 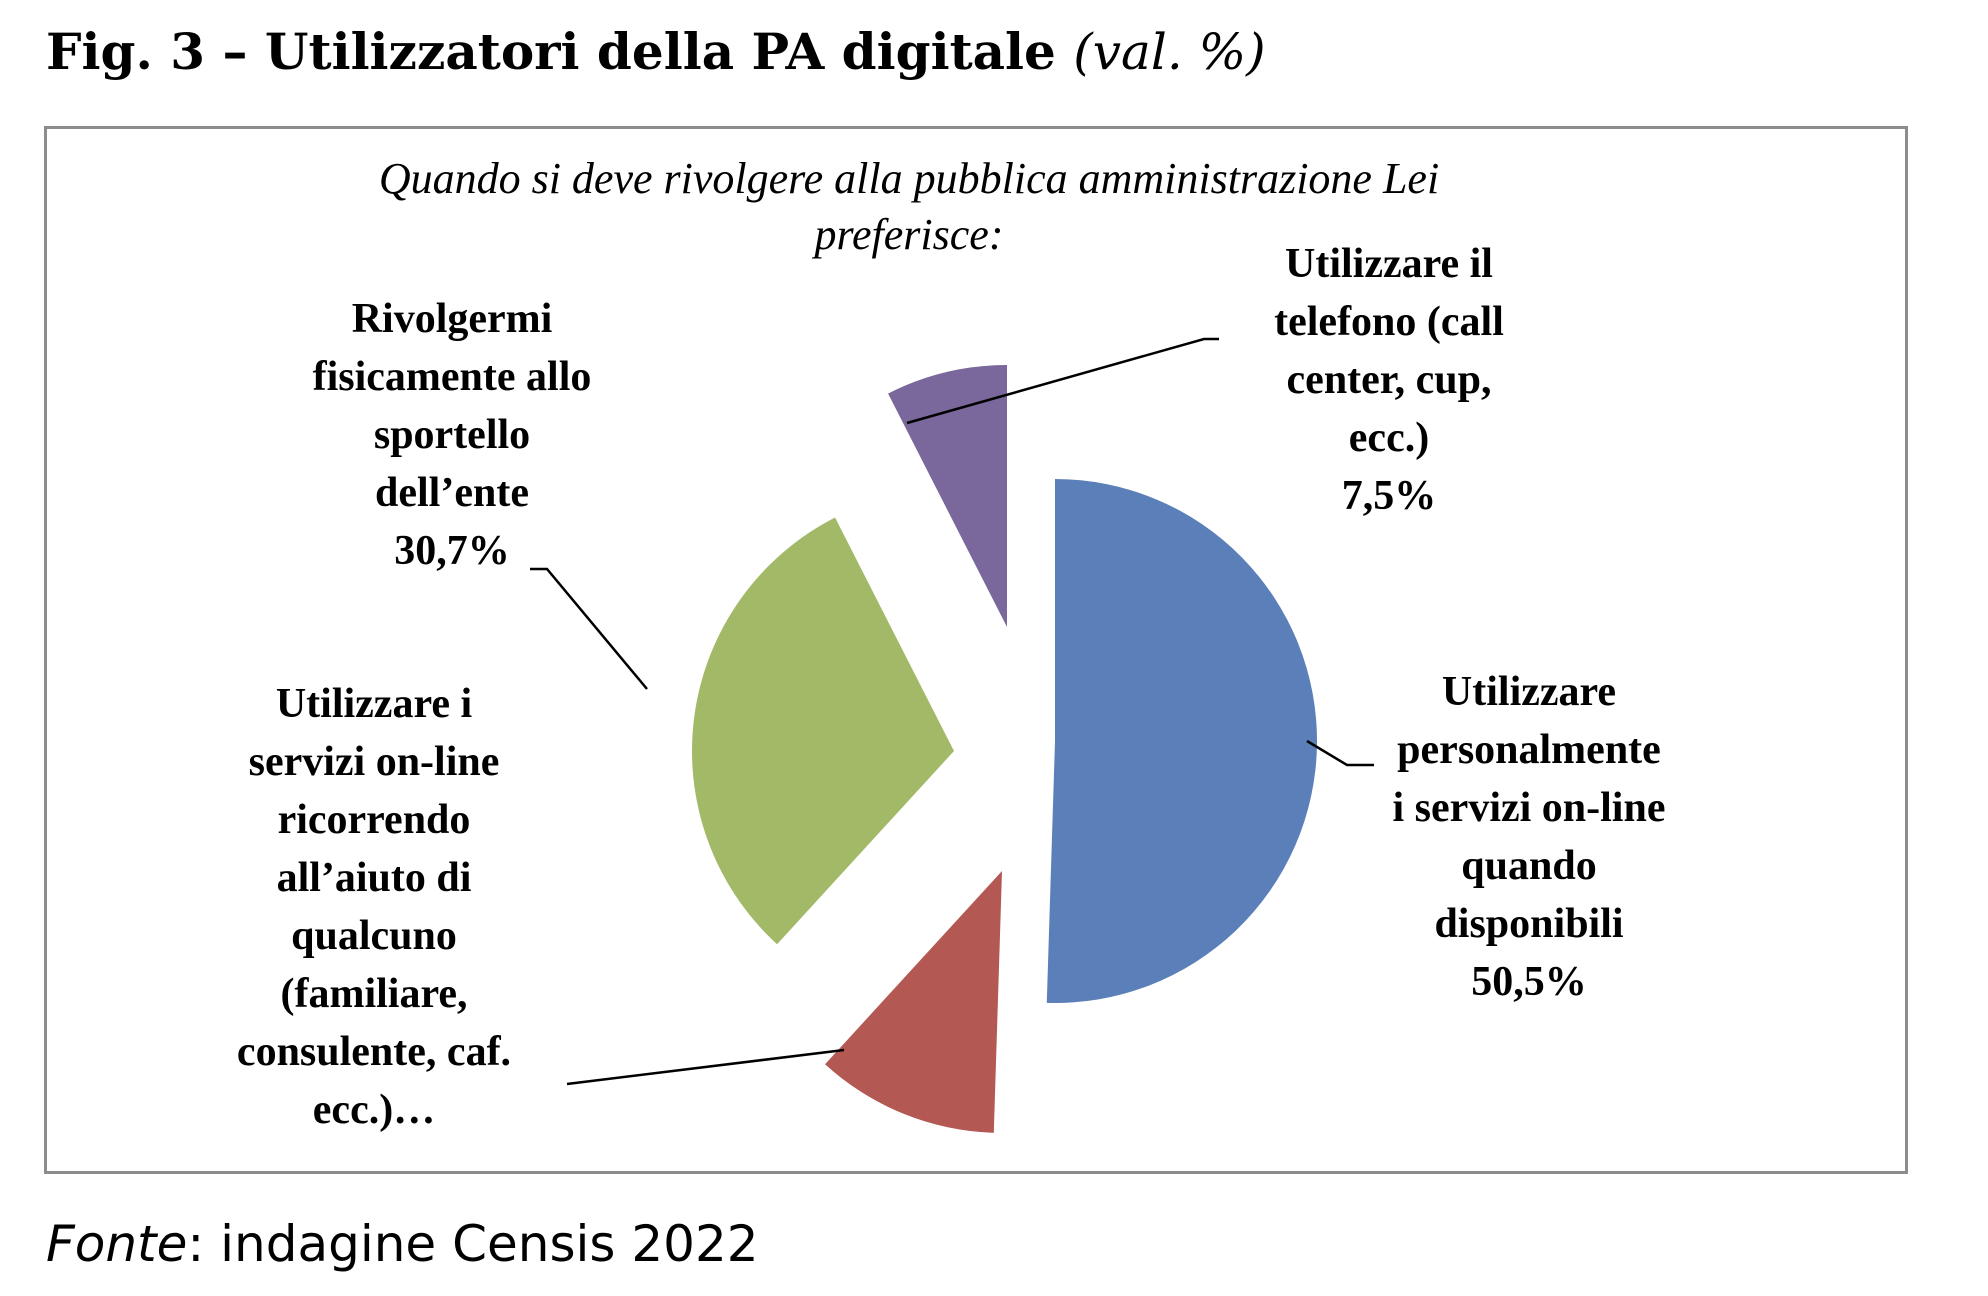 I want to click on slice-label-line: telefono (call, so click(x=1389, y=322).